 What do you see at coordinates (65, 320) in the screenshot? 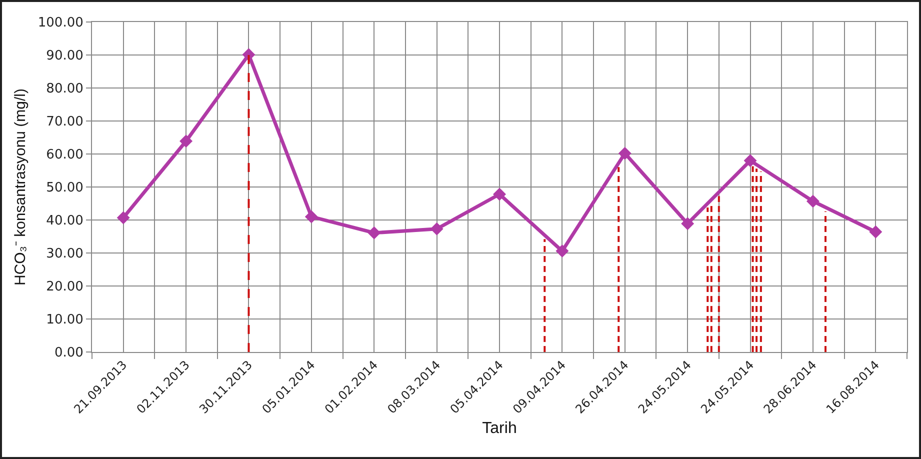
I see `y-tick-label: 10.00` at bounding box center [65, 320].